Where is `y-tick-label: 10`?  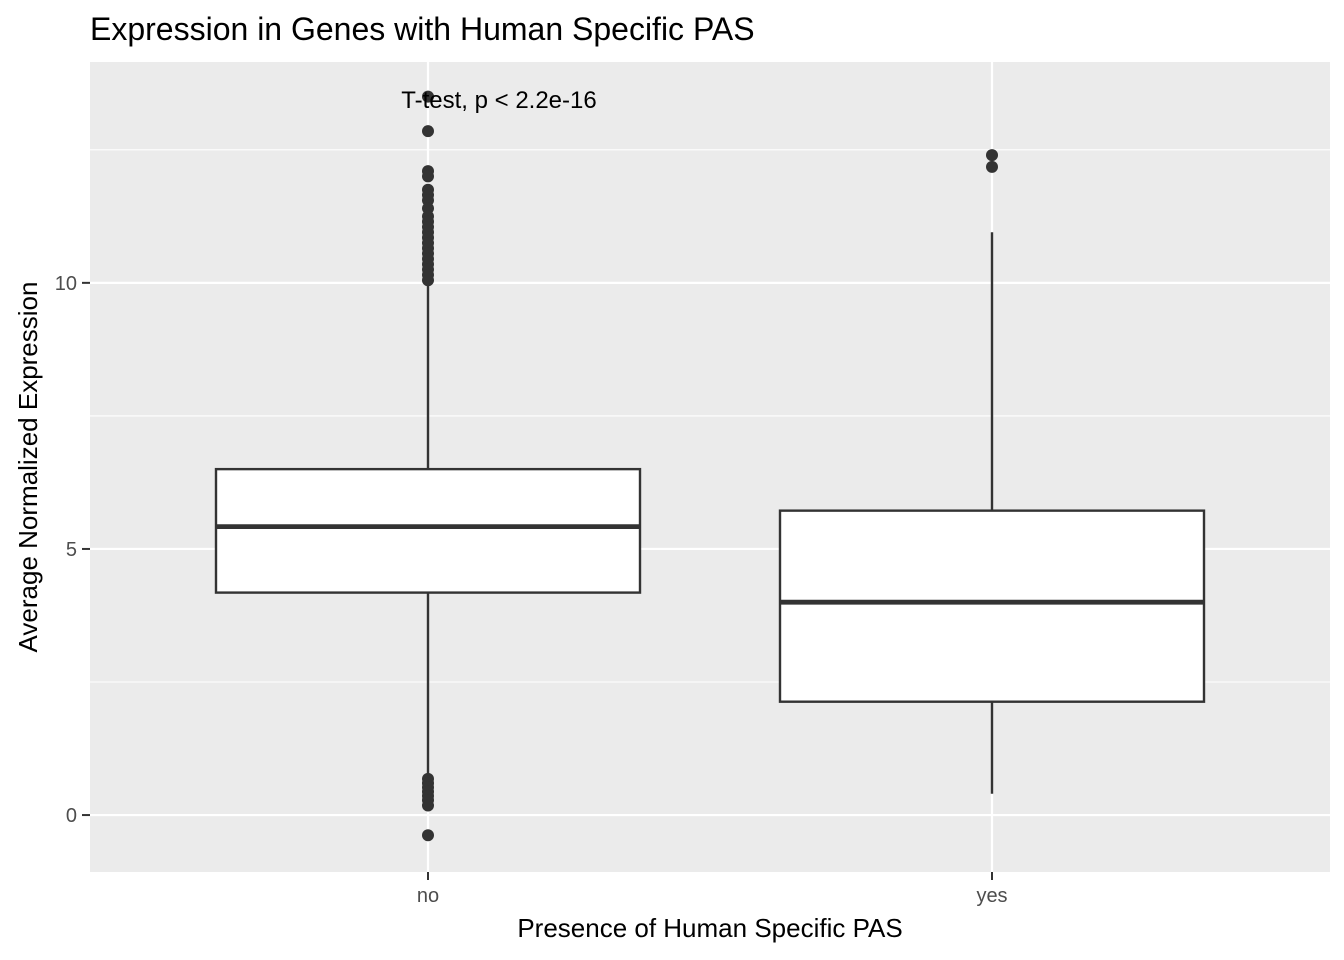
y-tick-label: 10 is located at coordinates (66, 284).